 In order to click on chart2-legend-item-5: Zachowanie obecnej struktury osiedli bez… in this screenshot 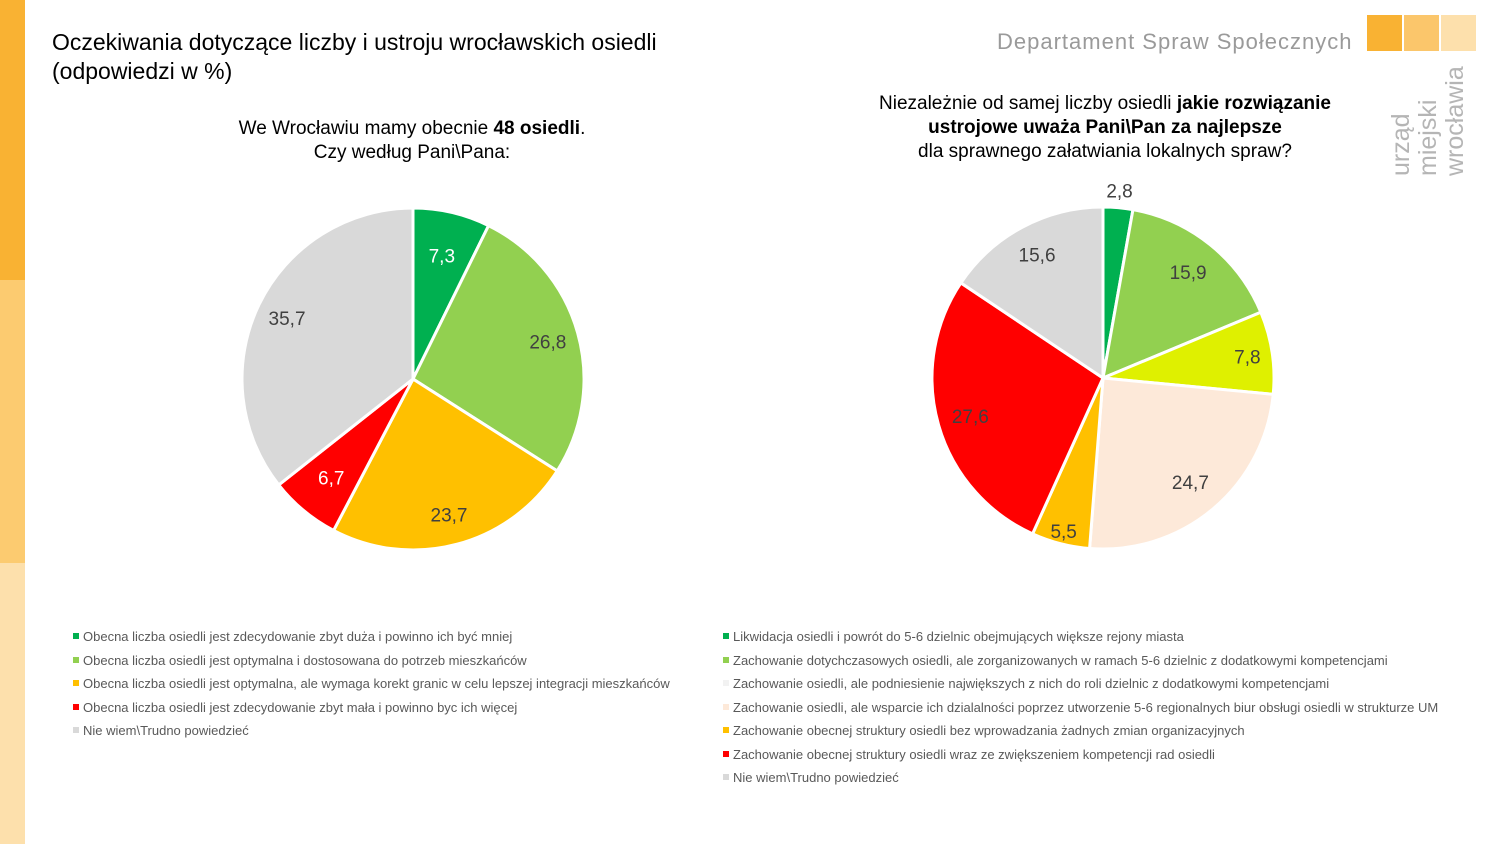, I will do `click(1080, 731)`.